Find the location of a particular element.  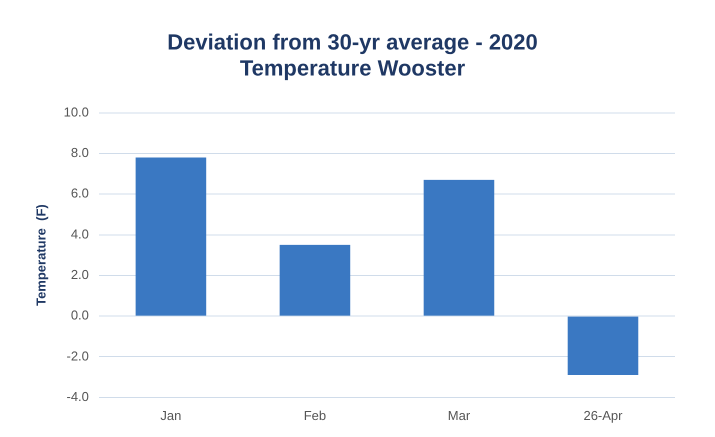

y-tick-label: 8.0 is located at coordinates (79, 152).